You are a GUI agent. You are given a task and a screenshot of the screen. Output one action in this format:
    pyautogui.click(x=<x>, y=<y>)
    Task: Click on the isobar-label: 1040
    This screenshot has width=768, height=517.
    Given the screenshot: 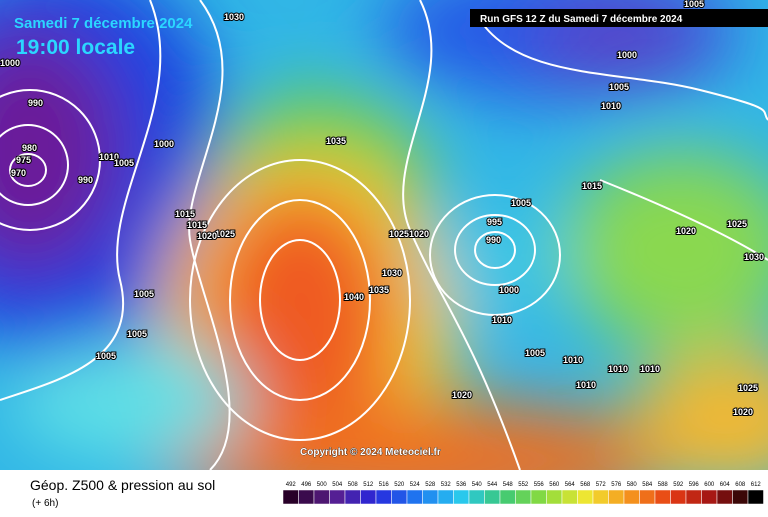 What is the action you would take?
    pyautogui.click(x=354, y=297)
    